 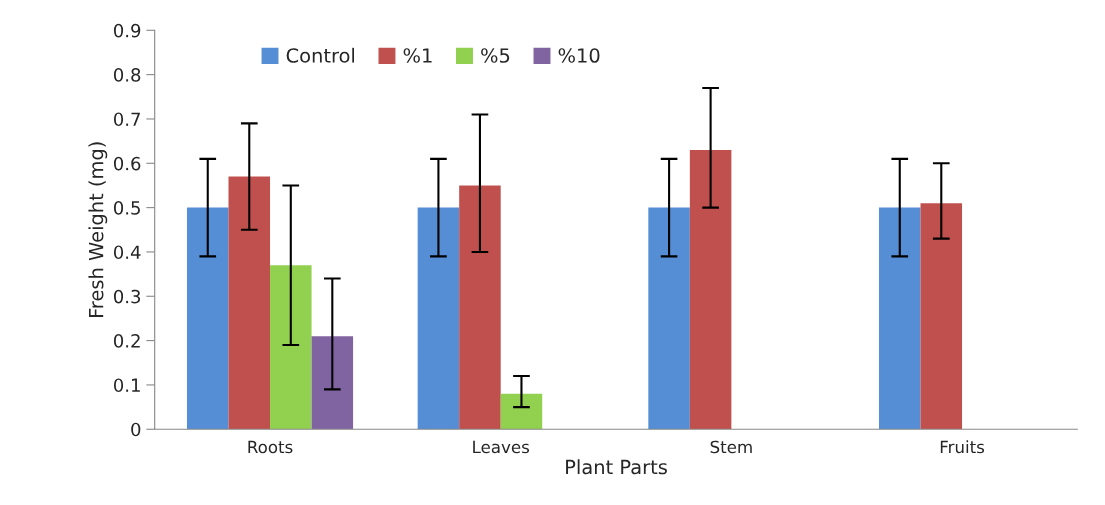 I want to click on legend-label: %10, so click(x=579, y=55).